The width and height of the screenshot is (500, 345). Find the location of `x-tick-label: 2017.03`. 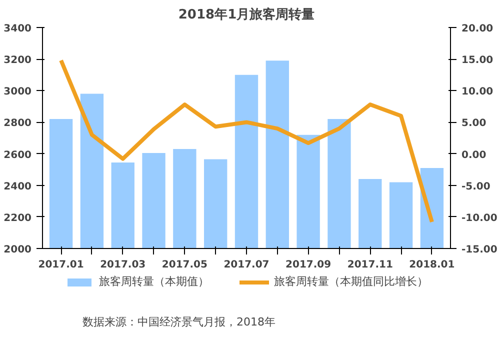

x-tick-label: 2017.03 is located at coordinates (123, 265).